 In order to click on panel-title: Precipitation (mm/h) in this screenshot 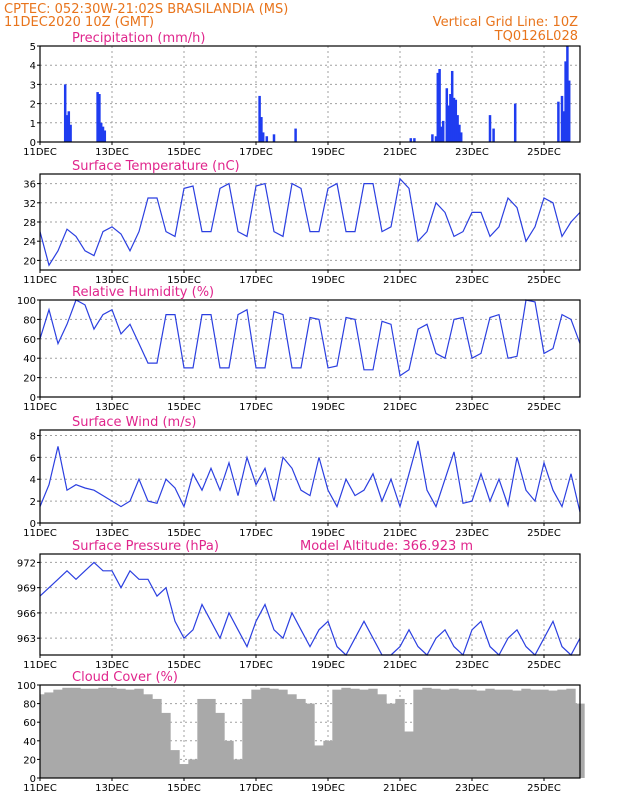, I will do `click(138, 38)`.